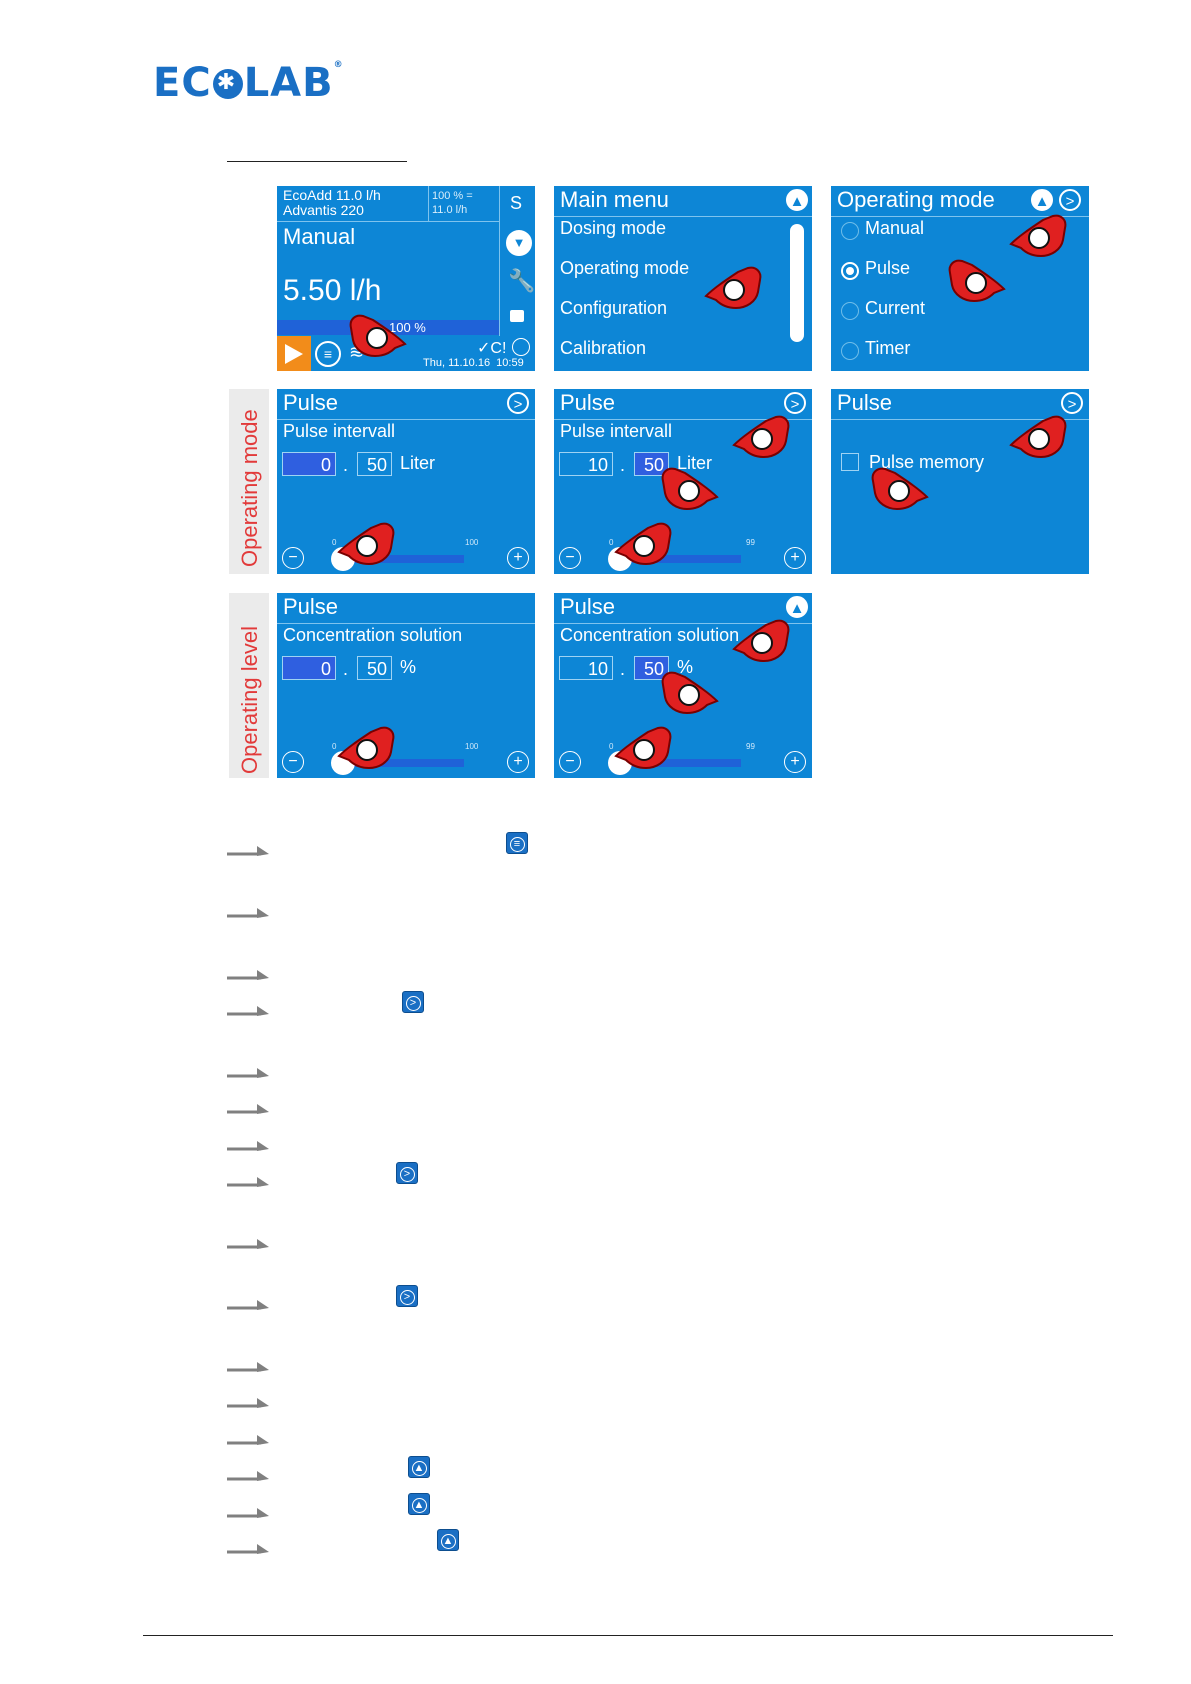 The height and width of the screenshot is (1684, 1191). Describe the element at coordinates (328, 354) in the screenshot. I see `menu-button: ≡` at that location.